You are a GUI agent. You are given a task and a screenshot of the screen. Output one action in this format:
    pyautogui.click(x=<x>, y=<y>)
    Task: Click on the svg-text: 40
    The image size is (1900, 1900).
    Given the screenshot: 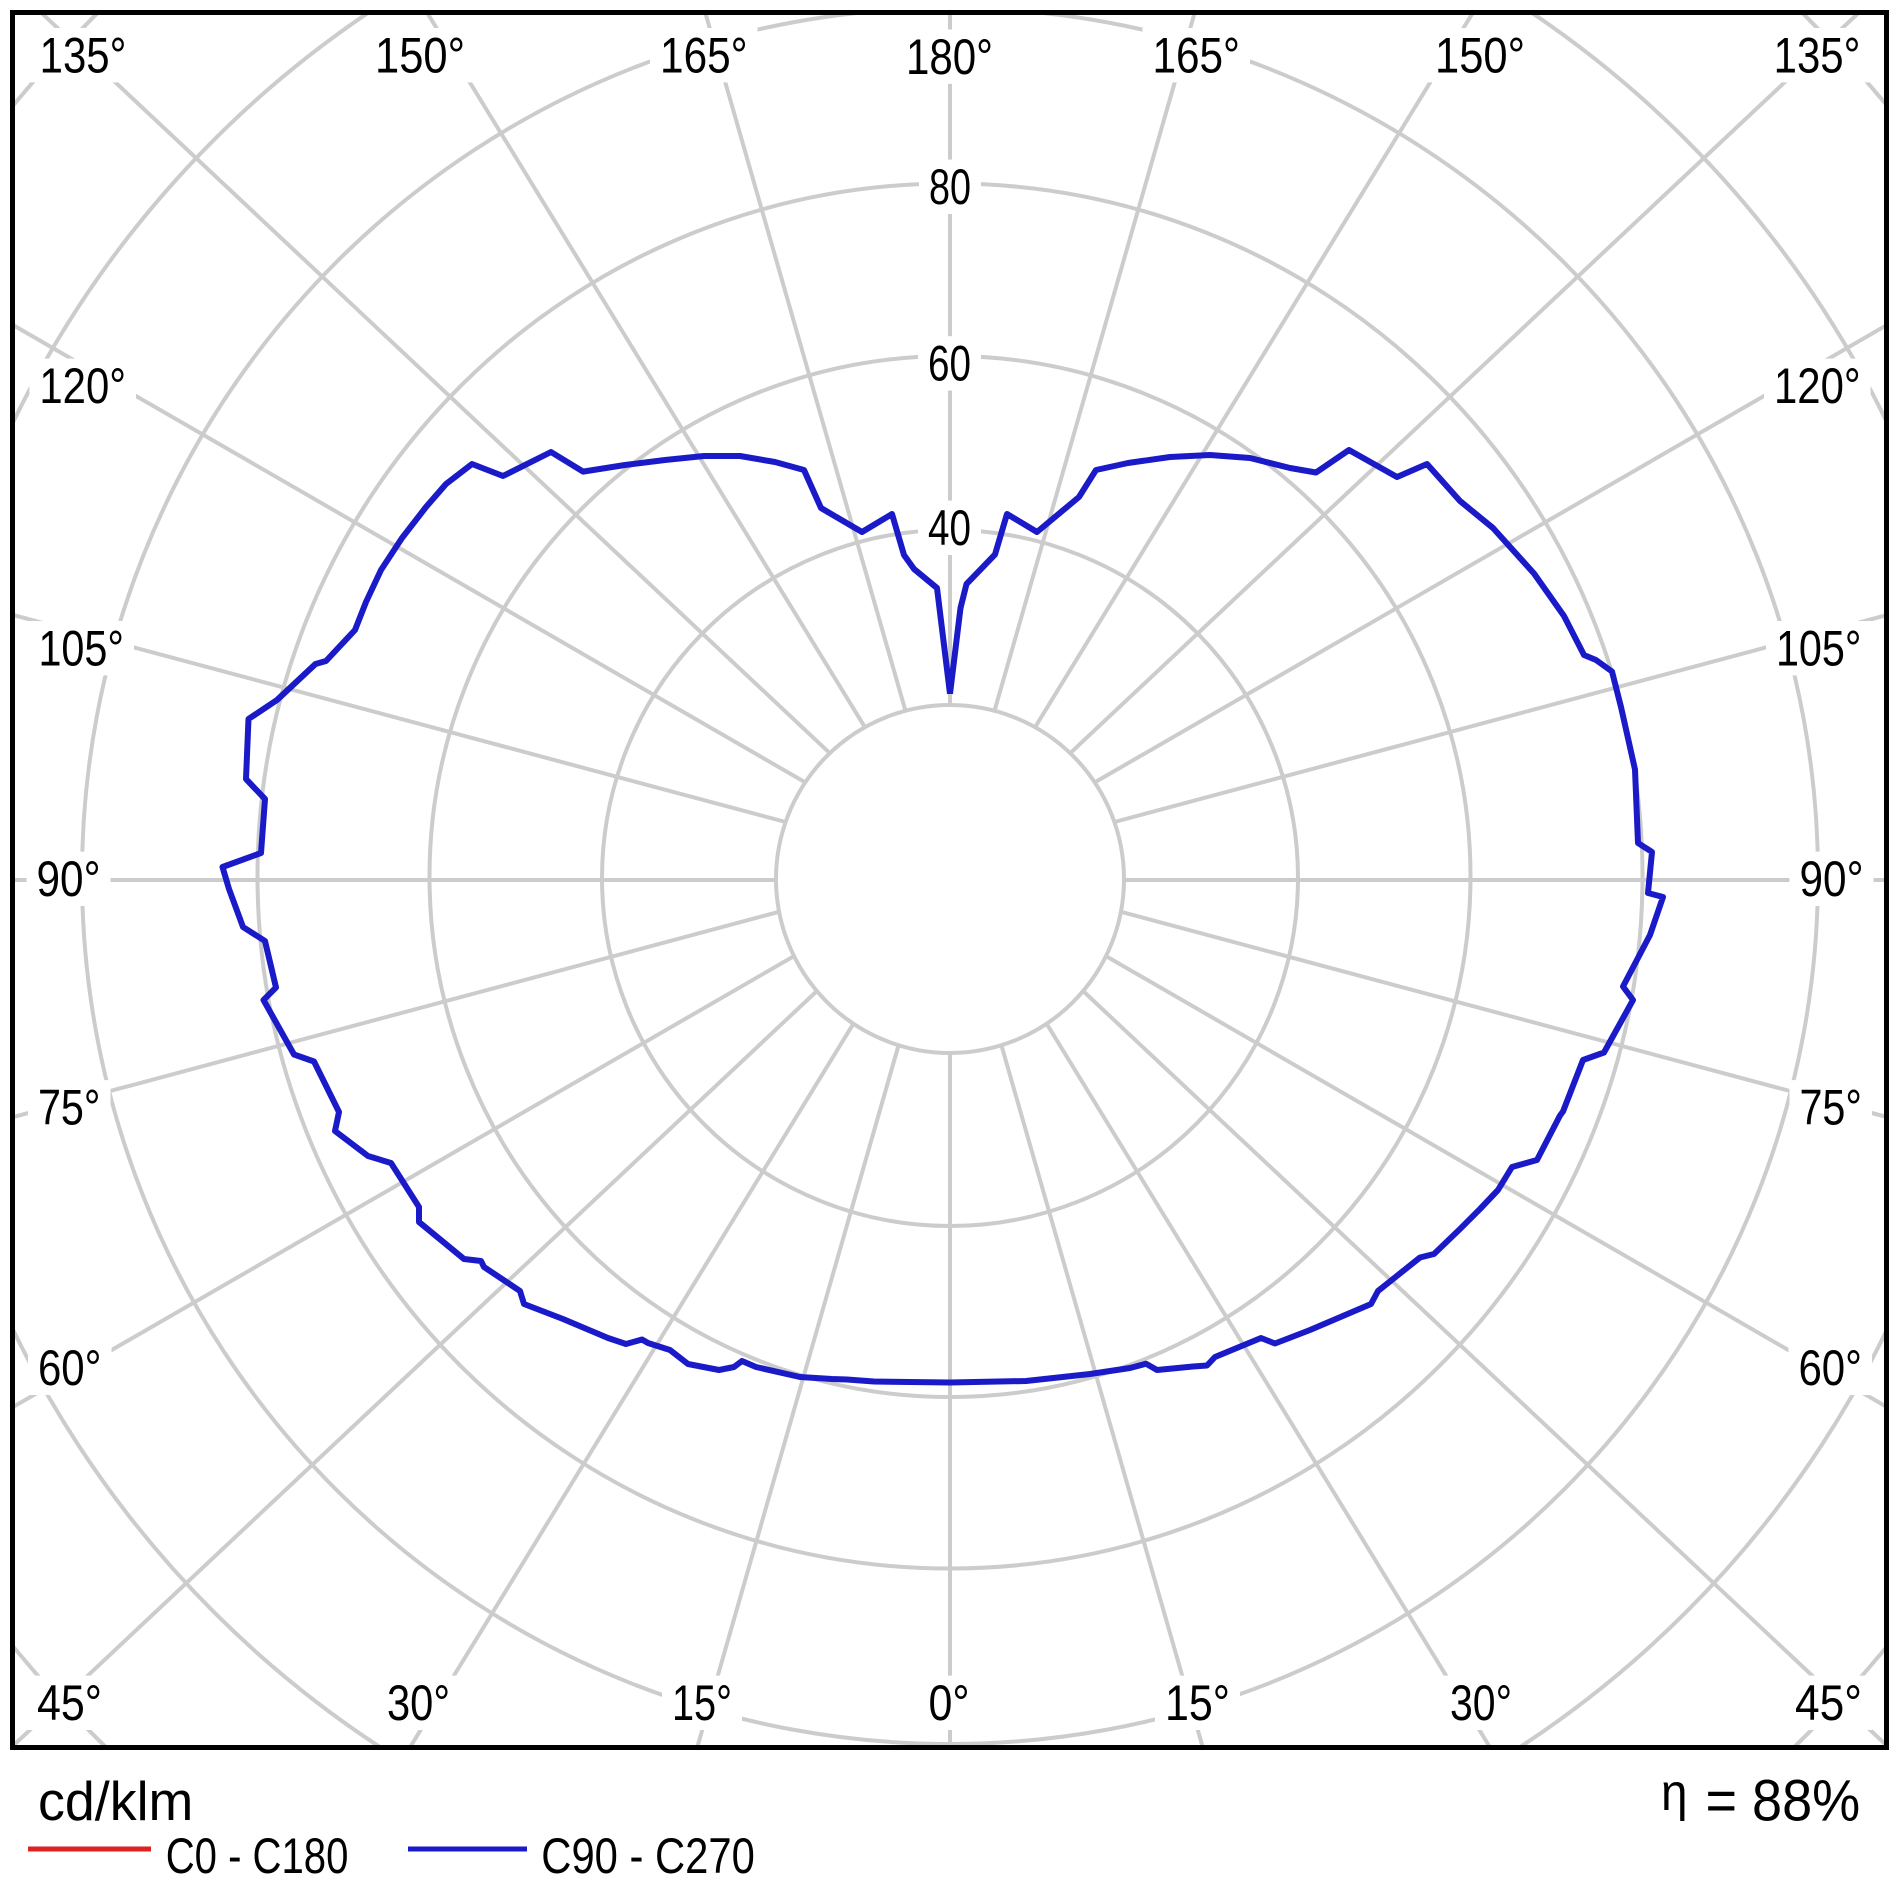 What is the action you would take?
    pyautogui.click(x=949, y=528)
    